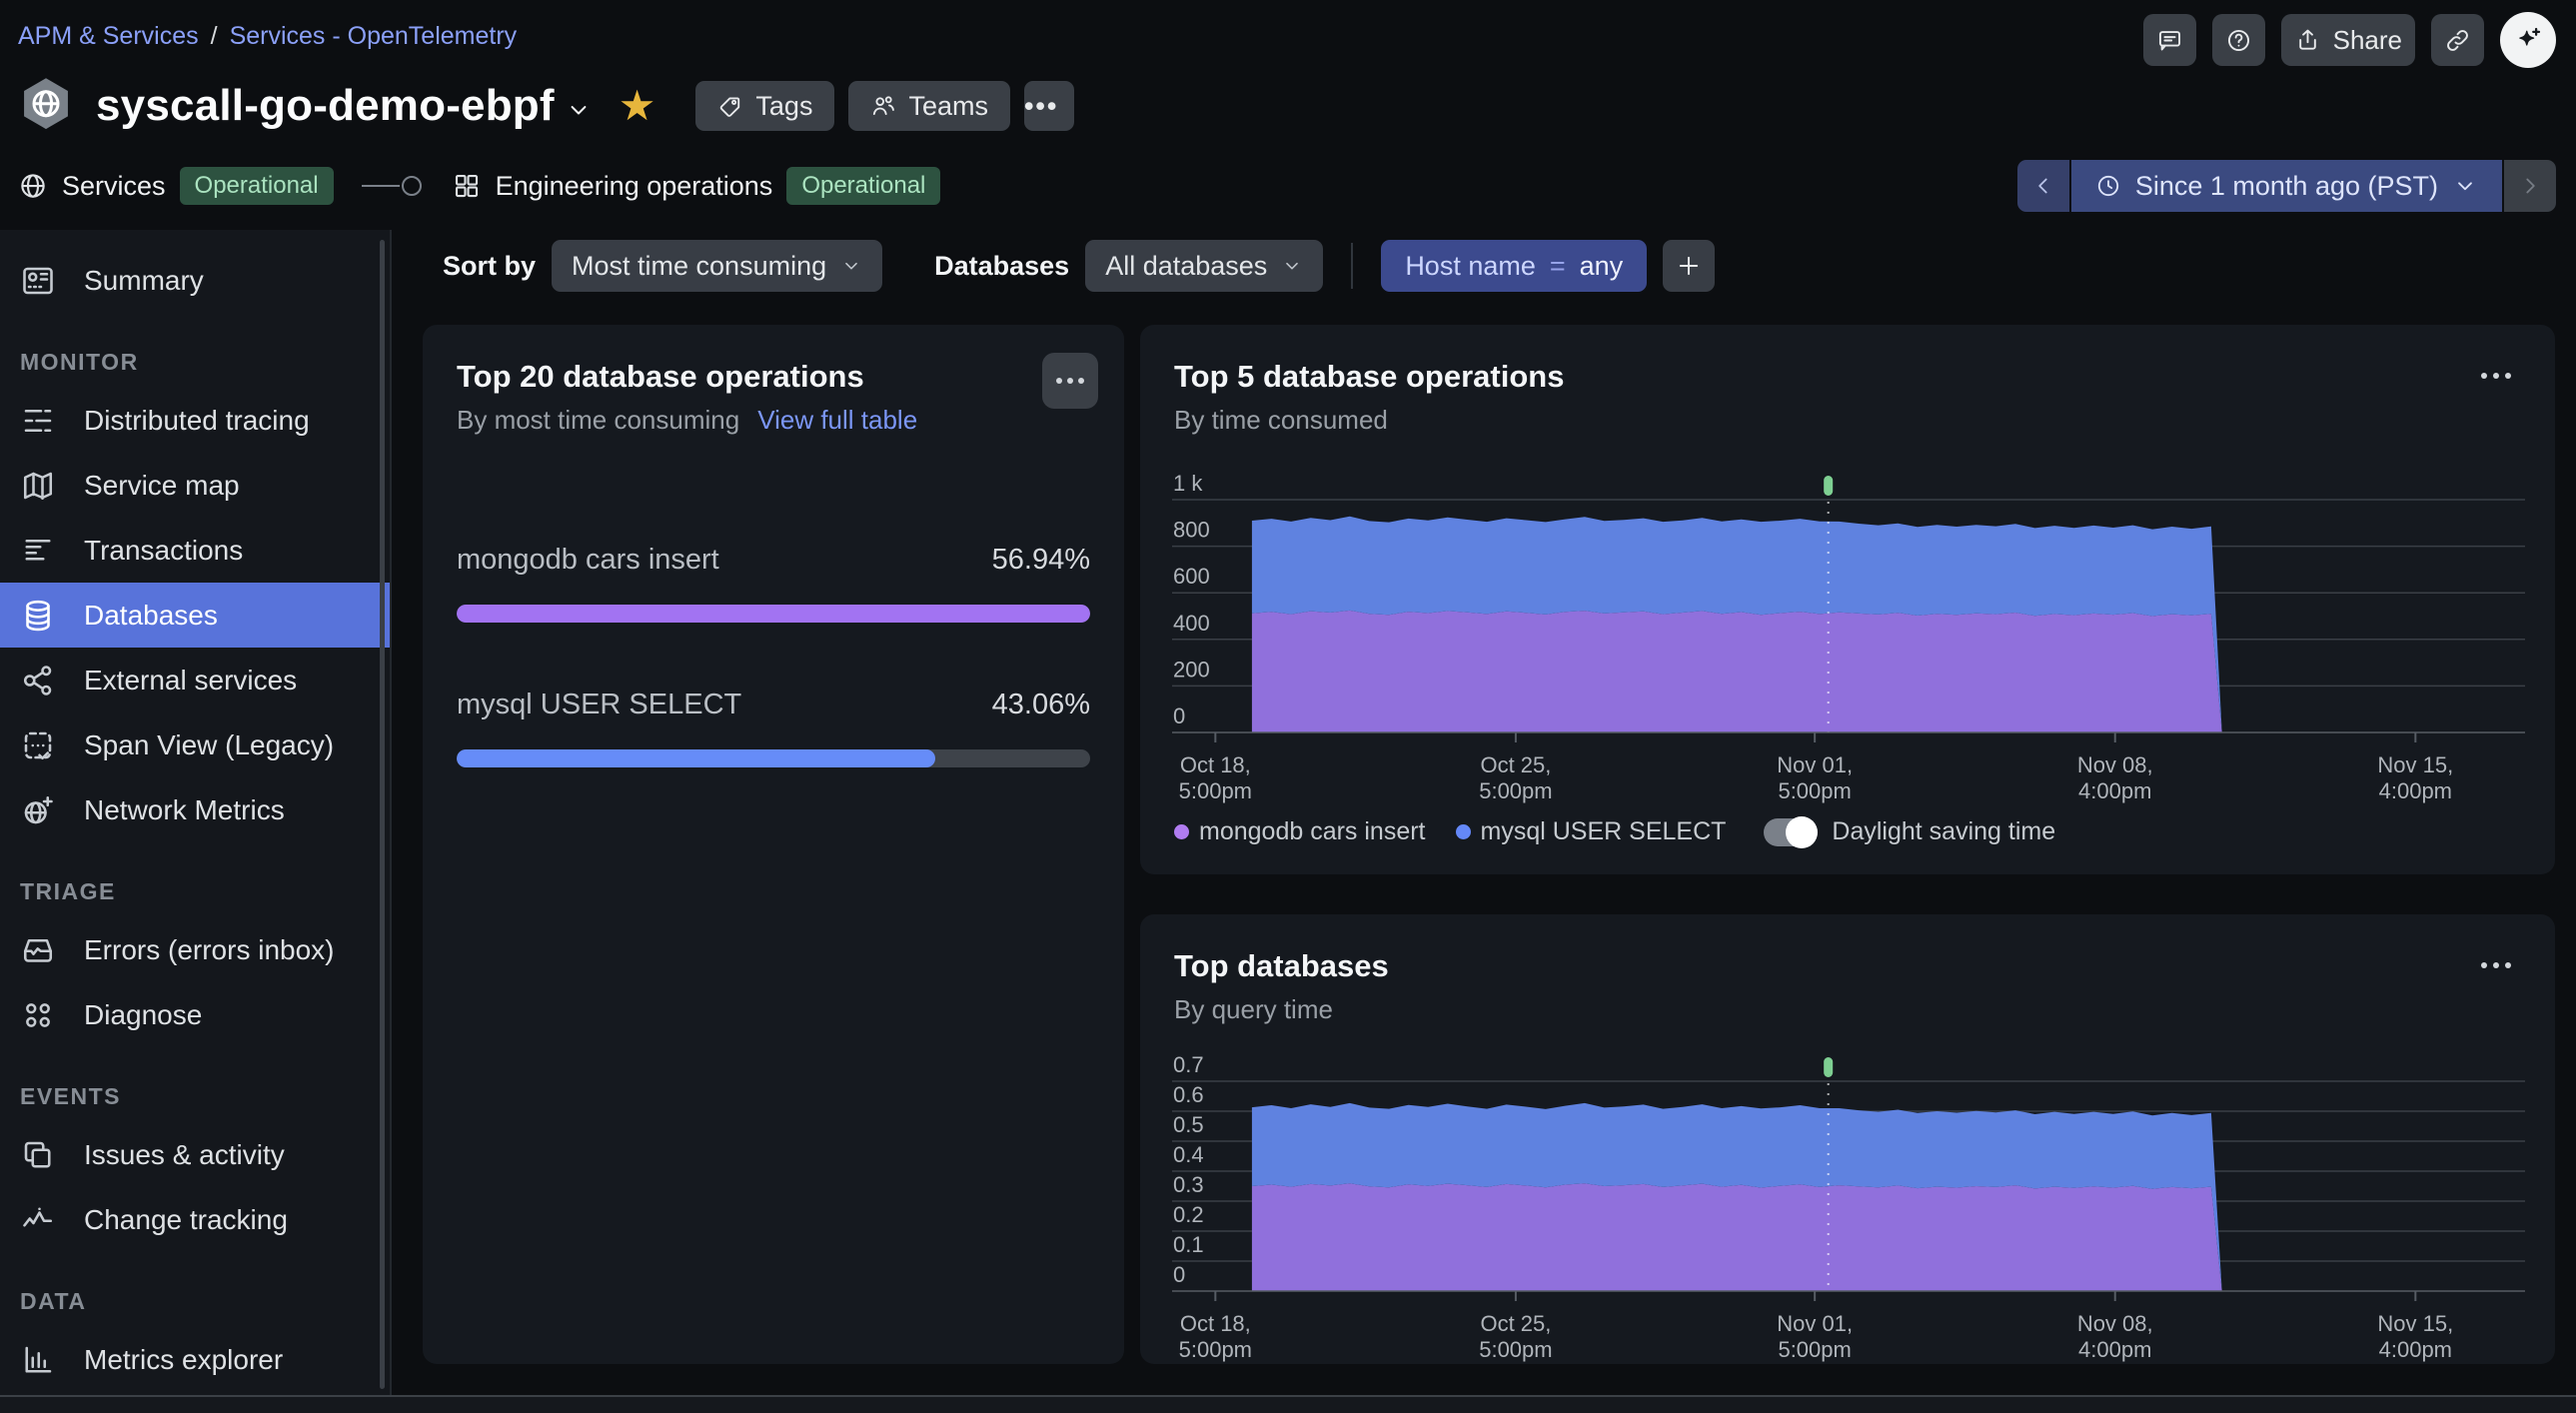 The image size is (2576, 1413). What do you see at coordinates (38, 616) in the screenshot?
I see `database-icon` at bounding box center [38, 616].